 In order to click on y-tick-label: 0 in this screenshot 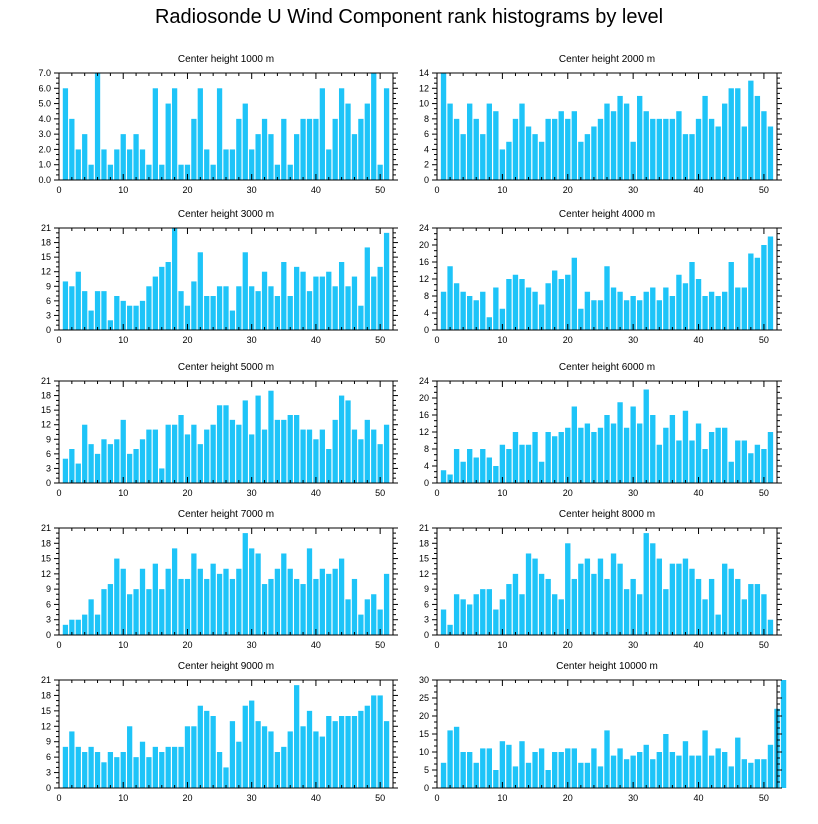, I will do `click(48, 635)`.